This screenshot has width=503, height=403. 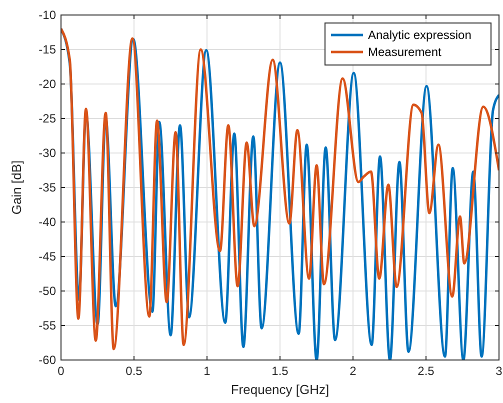 What do you see at coordinates (426, 371) in the screenshot?
I see `x-tick-label: 2.5` at bounding box center [426, 371].